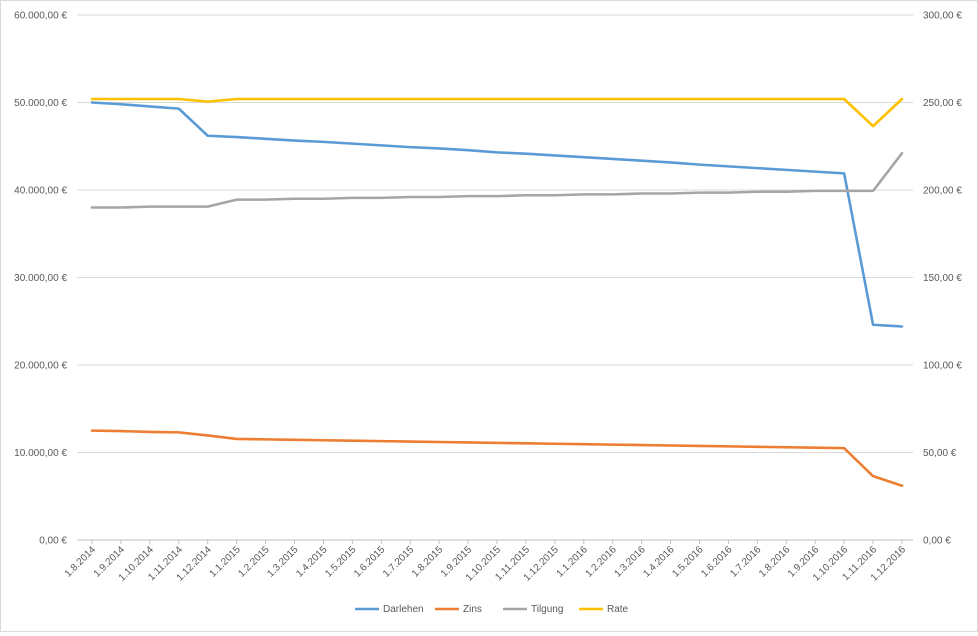 This screenshot has width=978, height=636. I want to click on left-y-tick-label: 60.000,00 €, so click(40, 16).